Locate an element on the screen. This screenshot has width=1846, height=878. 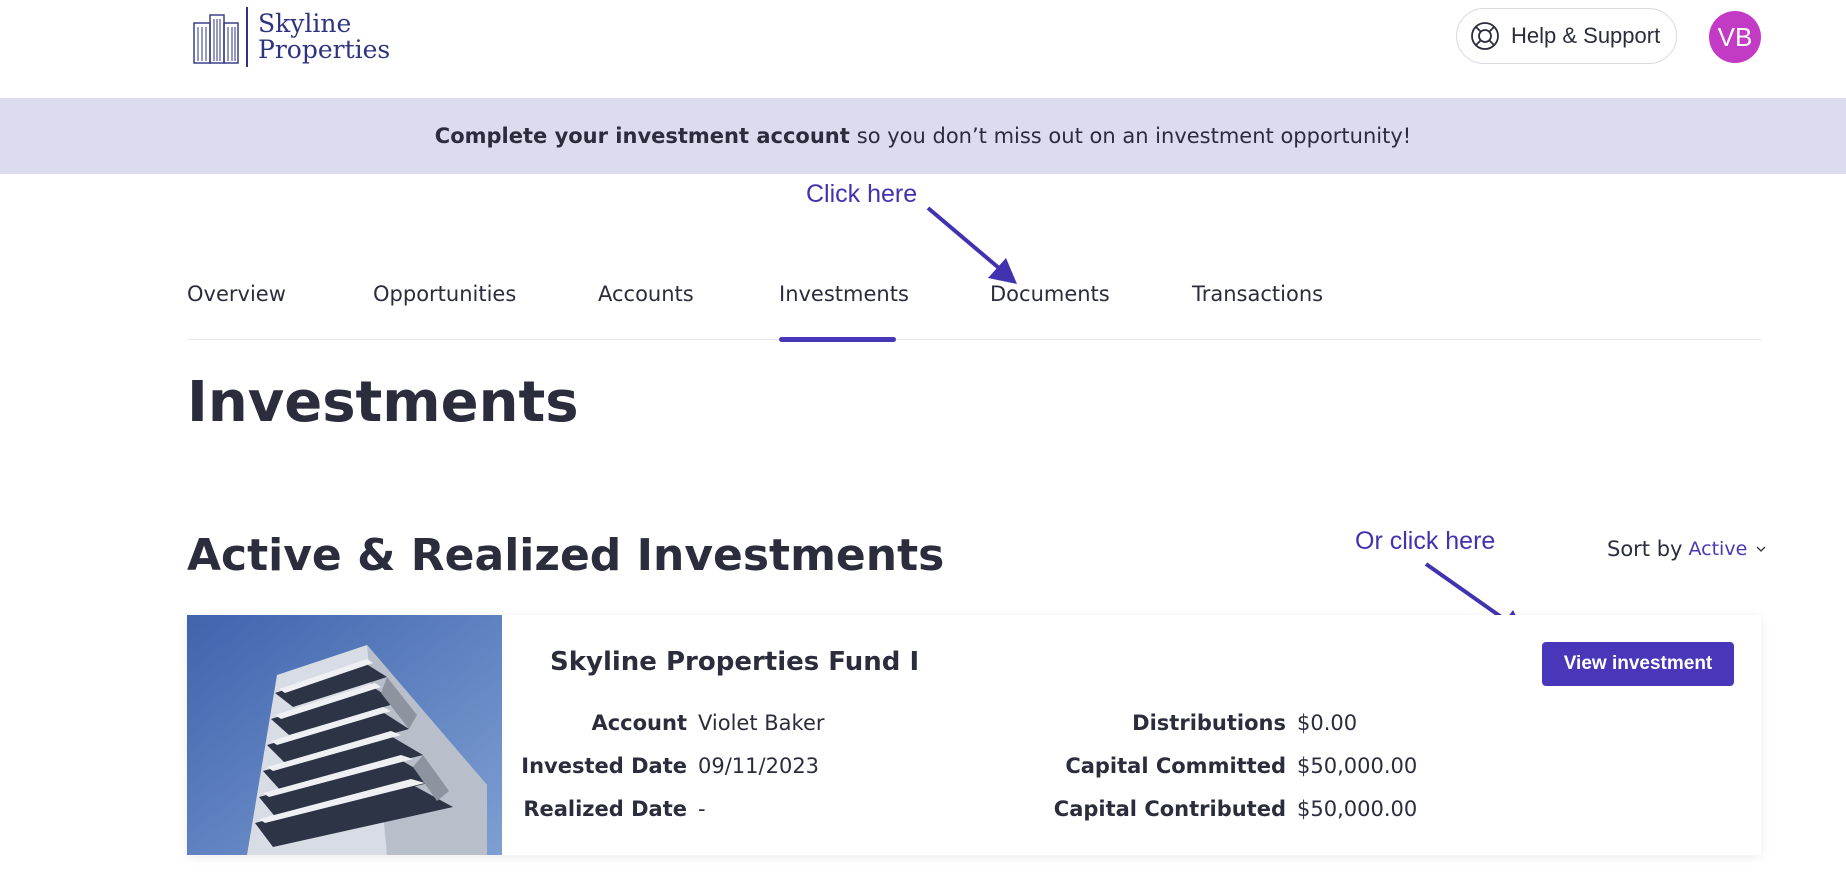
capital-contributed-value: $50,000.00 is located at coordinates (1357, 809).